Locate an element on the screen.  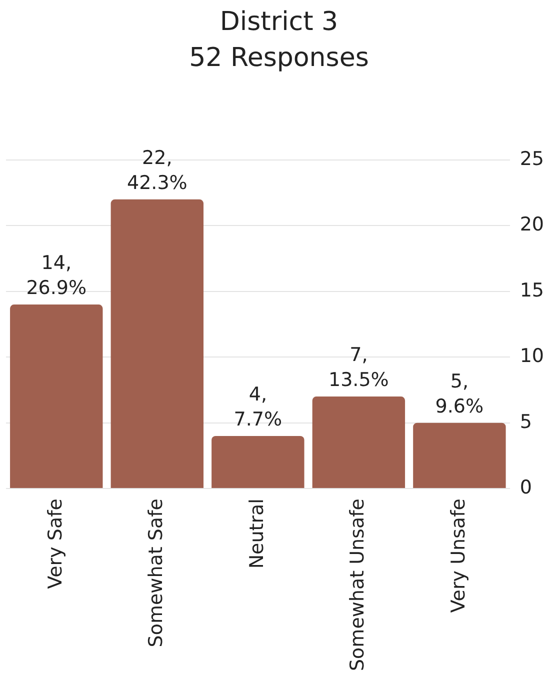
y-tick-label: 15 is located at coordinates (532, 290).